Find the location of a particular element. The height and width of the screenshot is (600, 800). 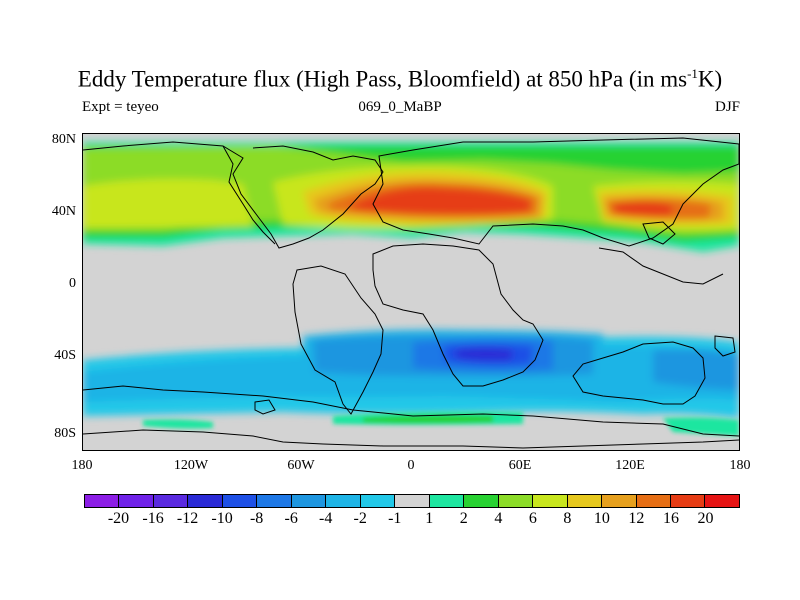

colorbar-tick-label: 16 is located at coordinates (670, 518).